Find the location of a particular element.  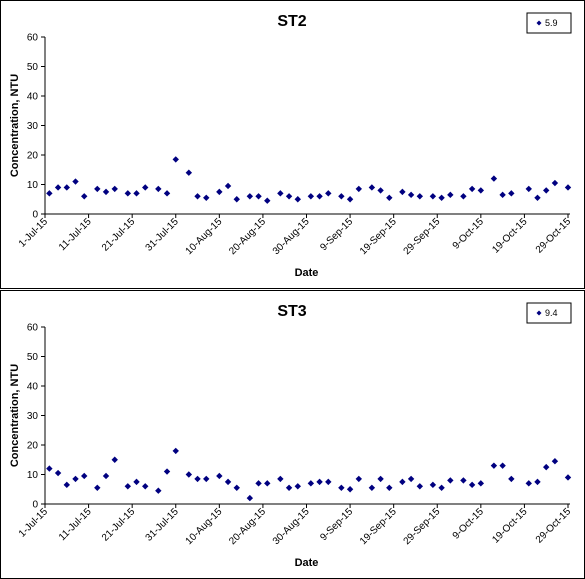

y-tick-label: 30 is located at coordinates (33, 126).